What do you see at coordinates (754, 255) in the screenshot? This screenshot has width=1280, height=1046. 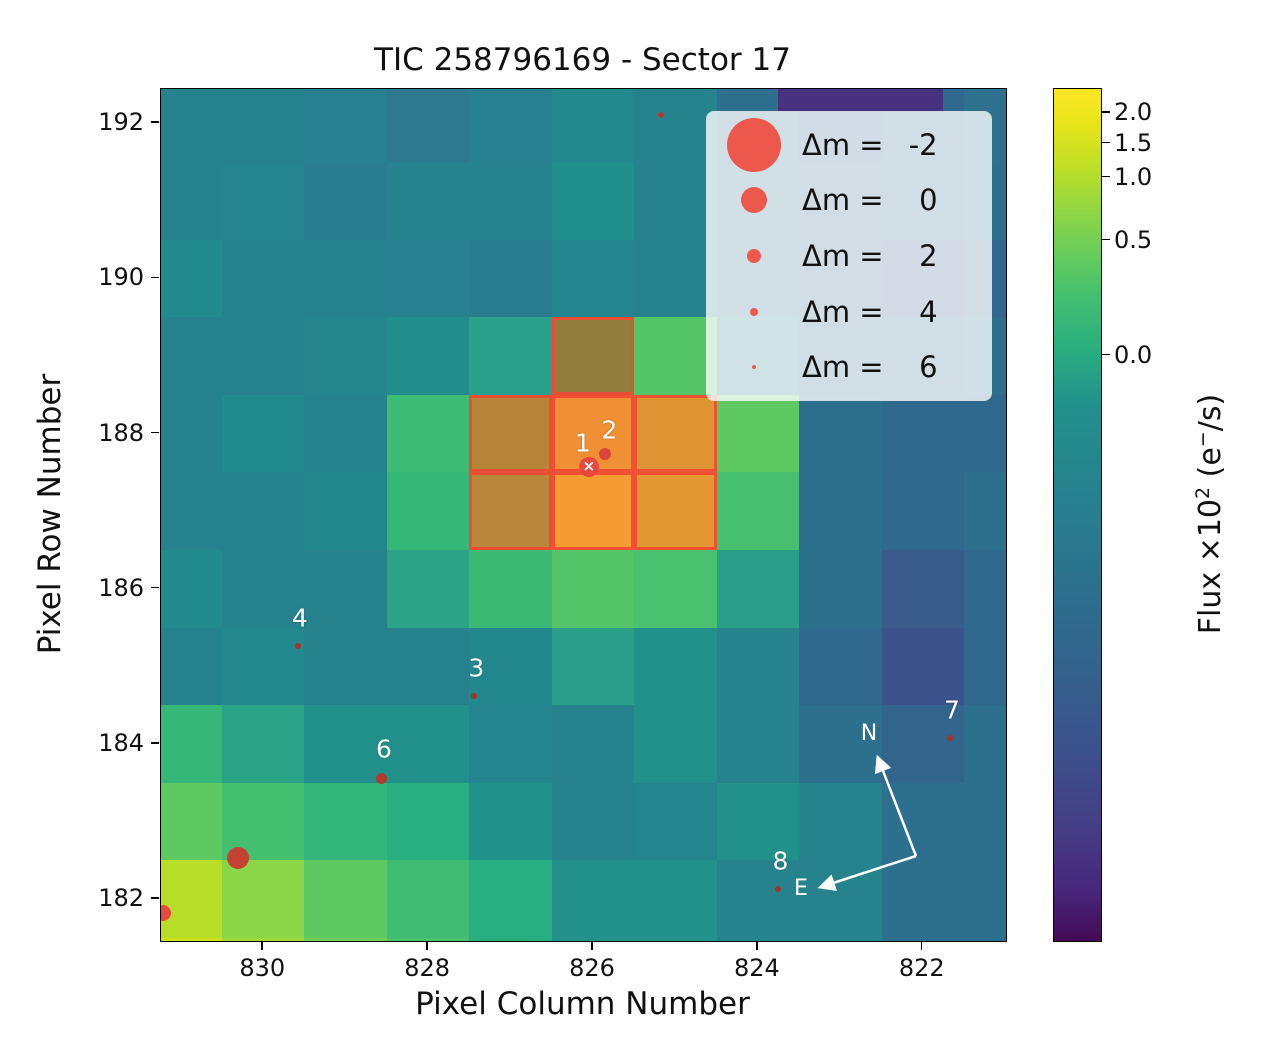 I see `legend-marker-column` at bounding box center [754, 255].